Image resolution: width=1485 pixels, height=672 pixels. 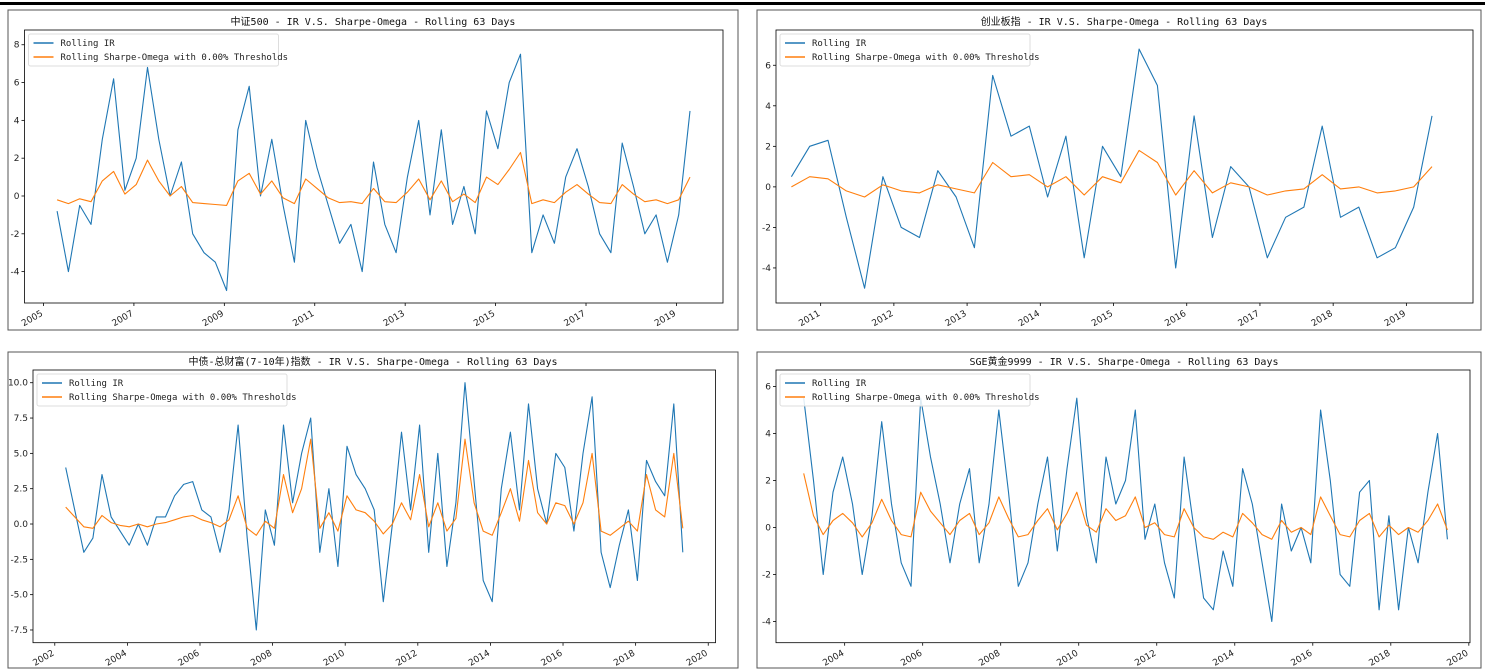 I want to click on x-tick-label: 2009, so click(x=213, y=319).